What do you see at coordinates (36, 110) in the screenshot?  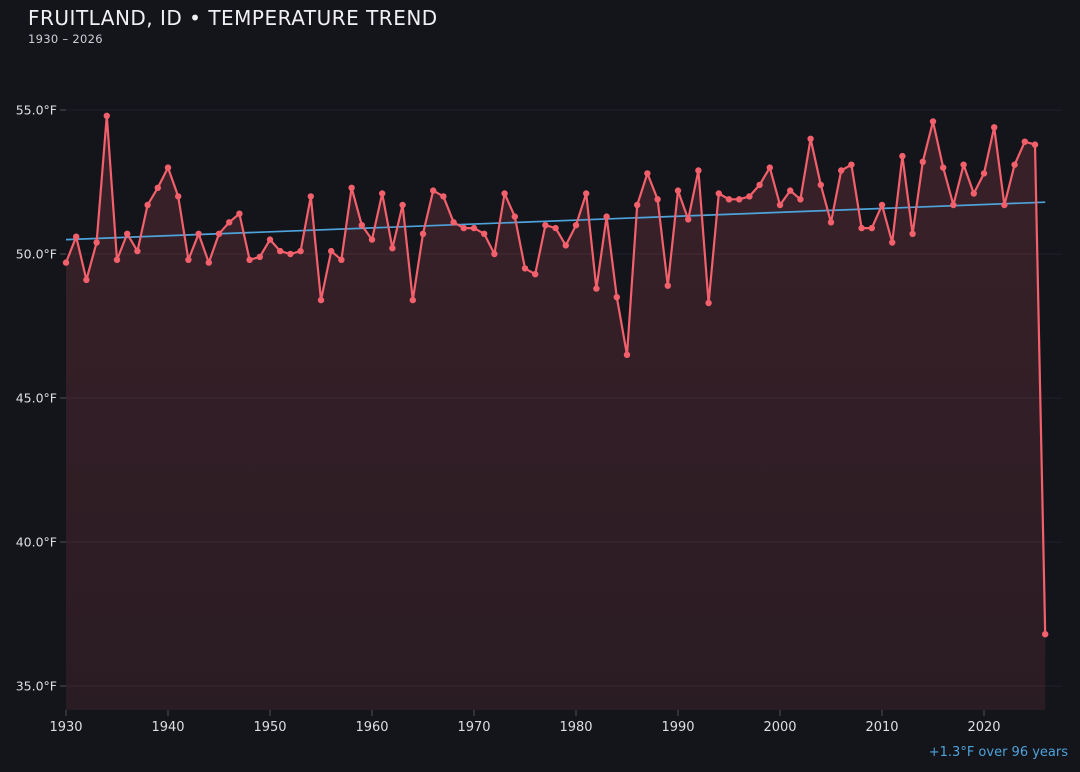 I see `y-tick-label: 55.0°F` at bounding box center [36, 110].